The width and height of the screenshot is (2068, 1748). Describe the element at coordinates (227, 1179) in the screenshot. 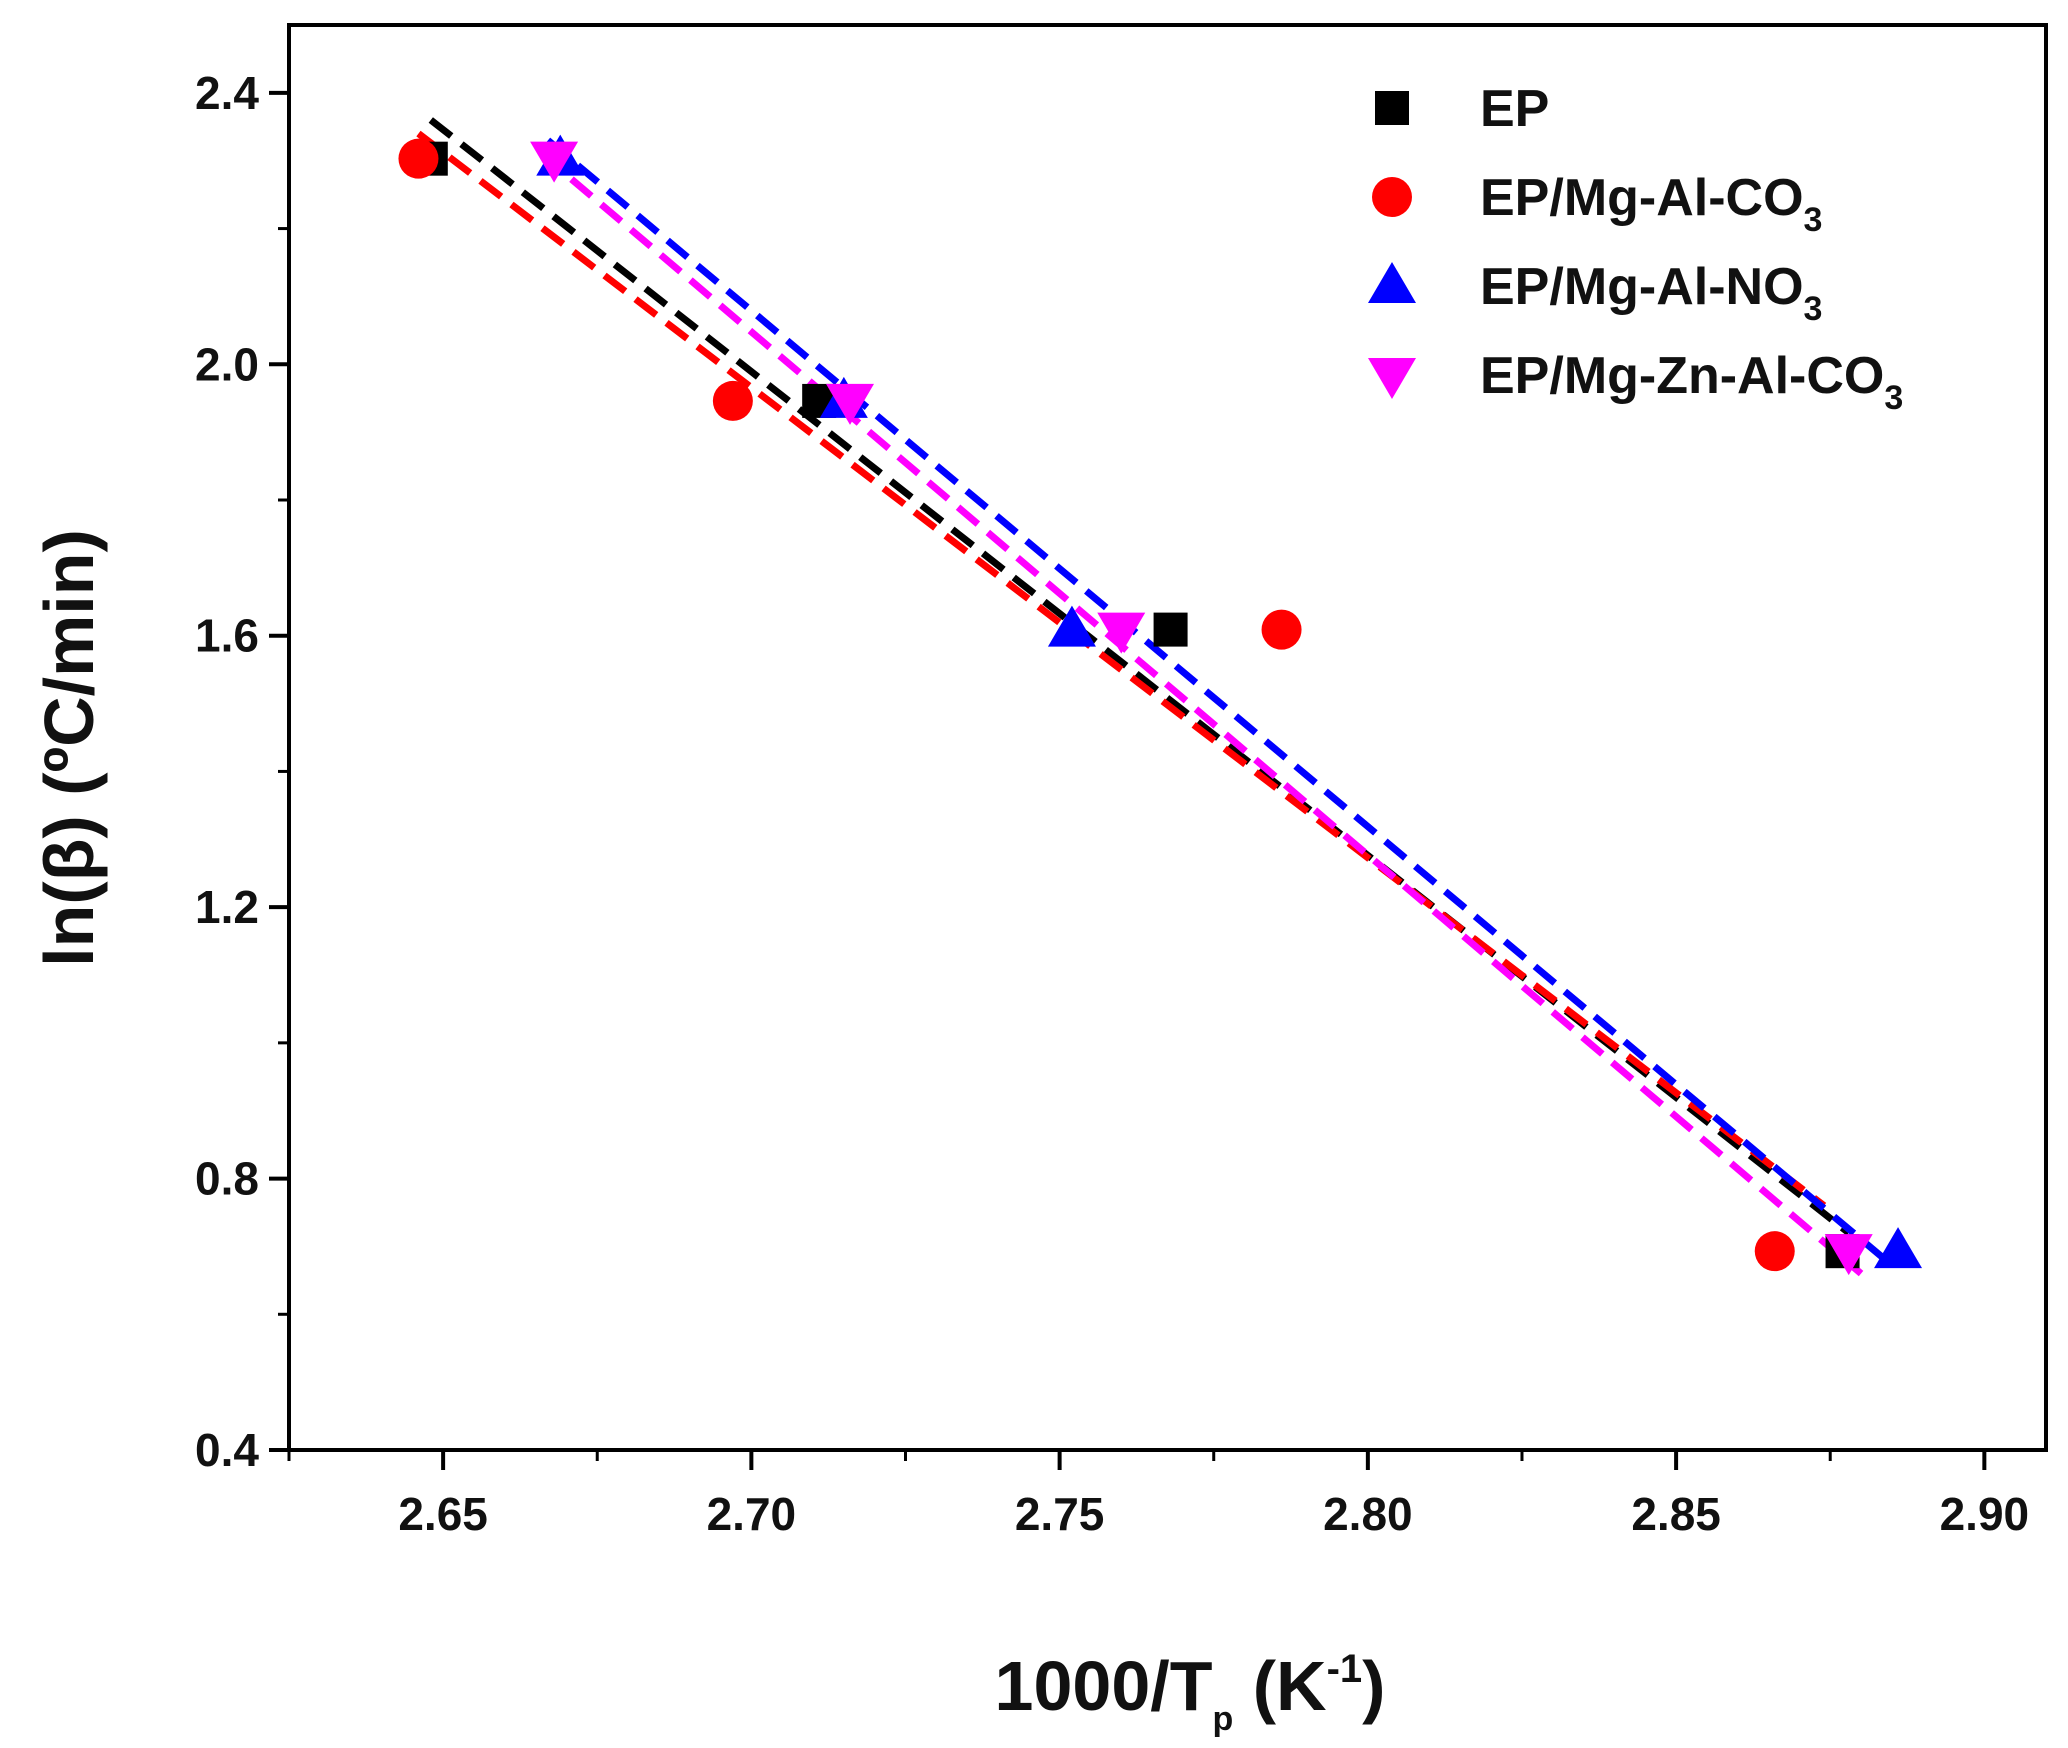

I see `y-tick-label: 0.8` at that location.